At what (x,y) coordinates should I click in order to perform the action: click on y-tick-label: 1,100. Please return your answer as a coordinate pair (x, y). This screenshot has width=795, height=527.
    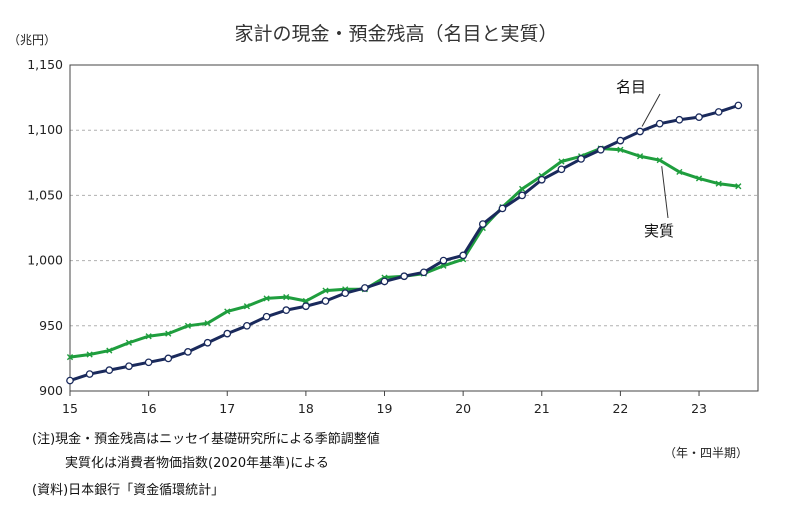
    Looking at the image, I should click on (45, 129).